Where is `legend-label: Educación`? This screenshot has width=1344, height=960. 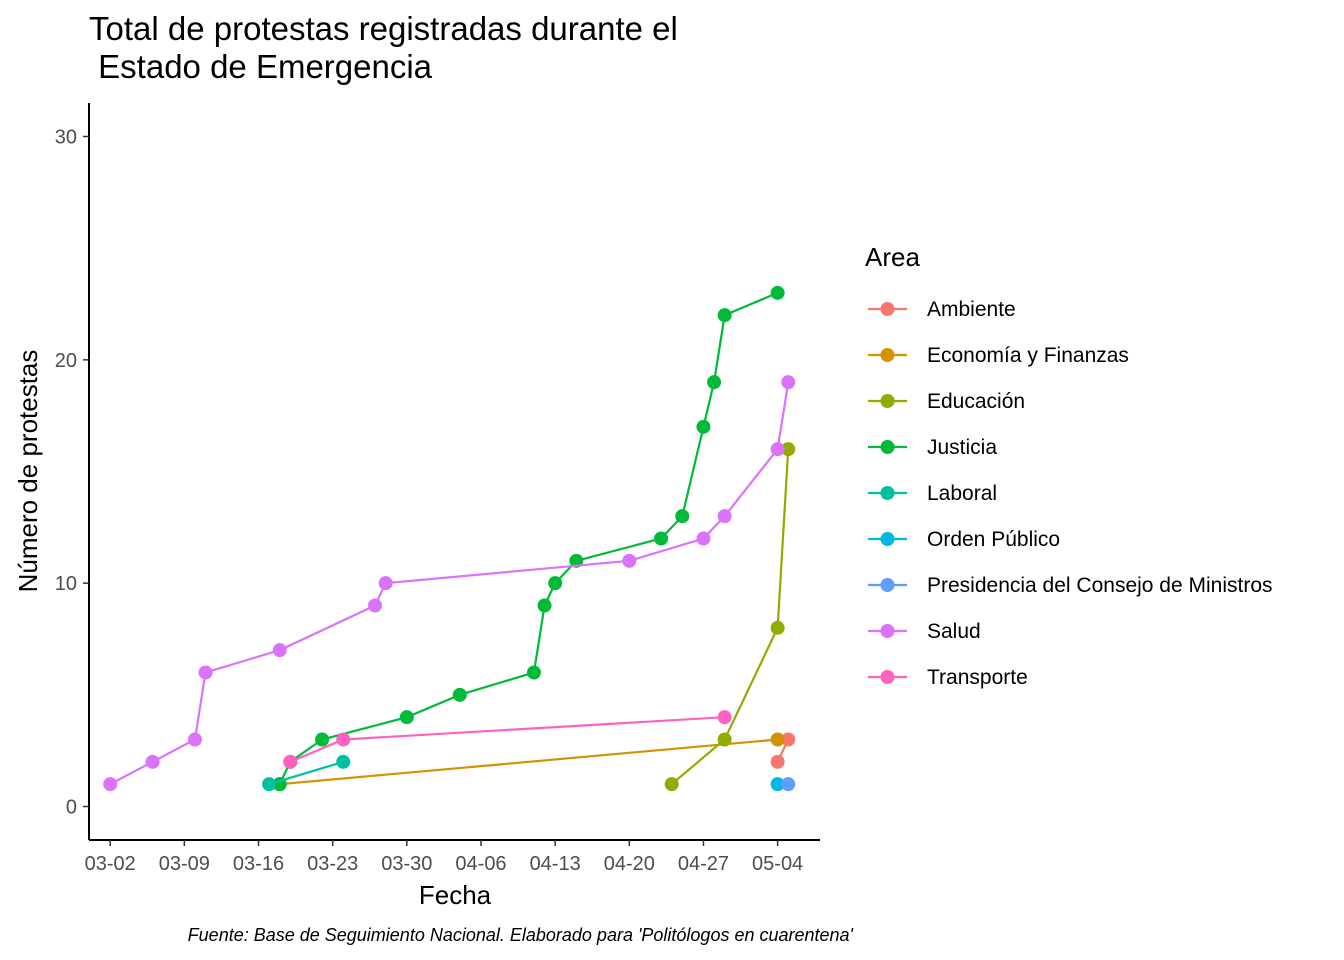
legend-label: Educación is located at coordinates (976, 401).